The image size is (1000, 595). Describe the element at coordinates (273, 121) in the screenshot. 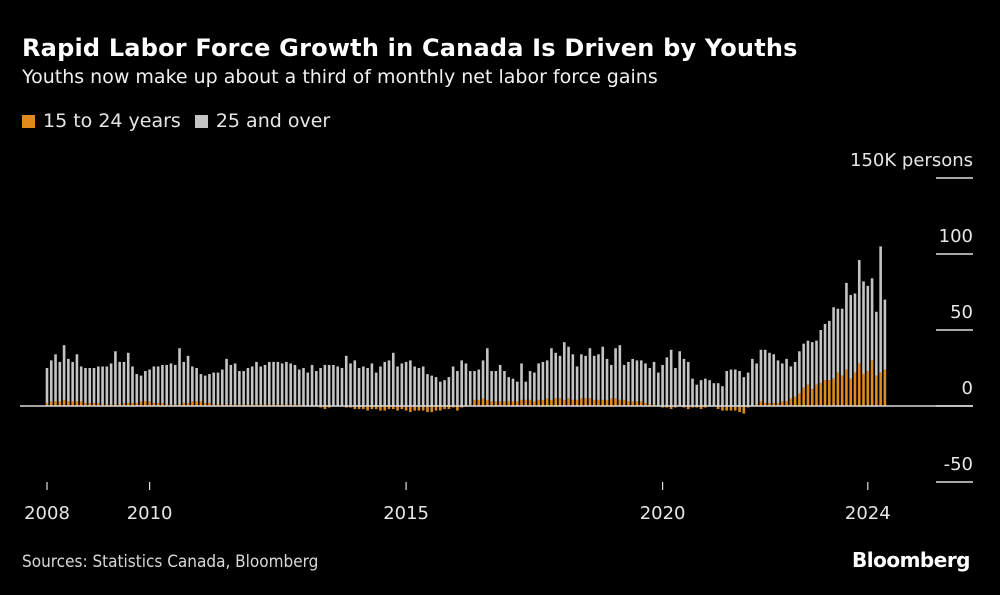

I see `legend-label-adult: 25 and over` at that location.